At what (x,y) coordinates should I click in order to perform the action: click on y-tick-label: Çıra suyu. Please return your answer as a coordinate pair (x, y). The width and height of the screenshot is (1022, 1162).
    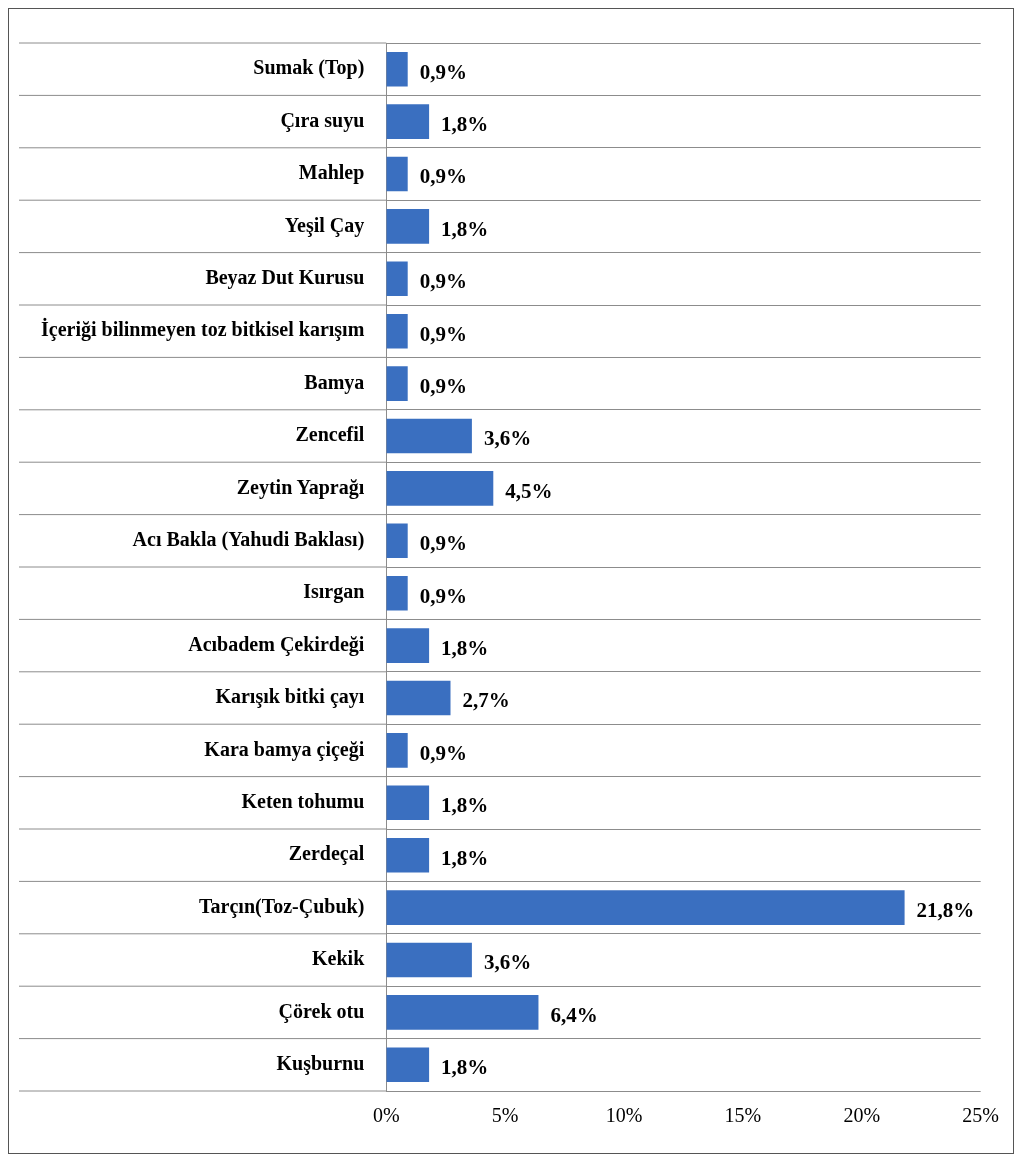
    Looking at the image, I should click on (322, 120).